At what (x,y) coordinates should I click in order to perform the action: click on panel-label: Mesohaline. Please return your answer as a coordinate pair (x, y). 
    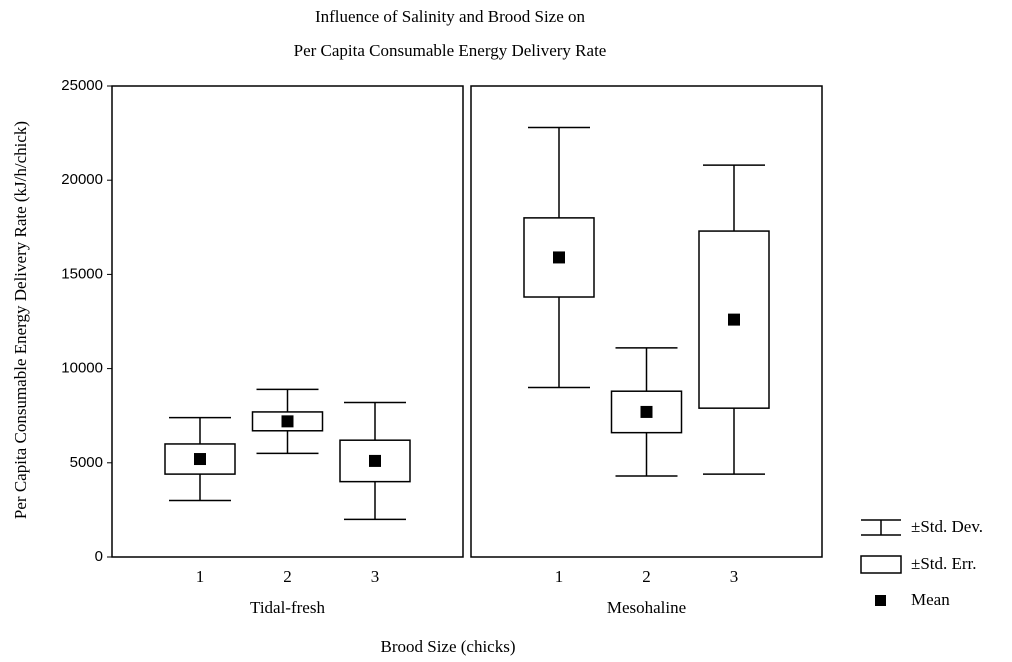
    Looking at the image, I should click on (646, 607).